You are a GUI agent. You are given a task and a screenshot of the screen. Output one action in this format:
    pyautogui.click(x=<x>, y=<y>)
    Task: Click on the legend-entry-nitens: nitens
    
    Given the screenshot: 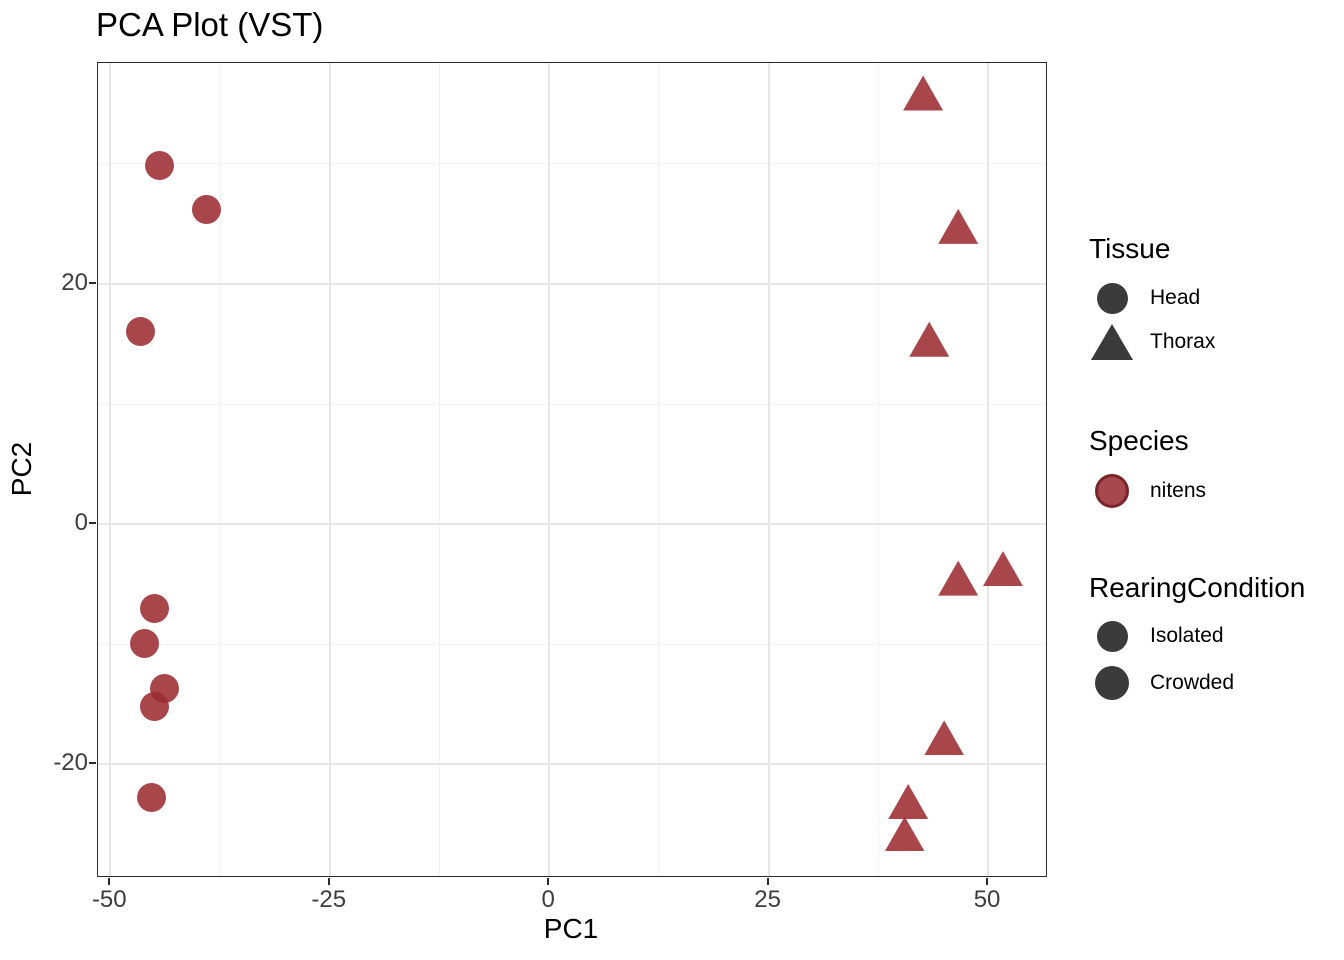 What is the action you would take?
    pyautogui.click(x=1147, y=491)
    